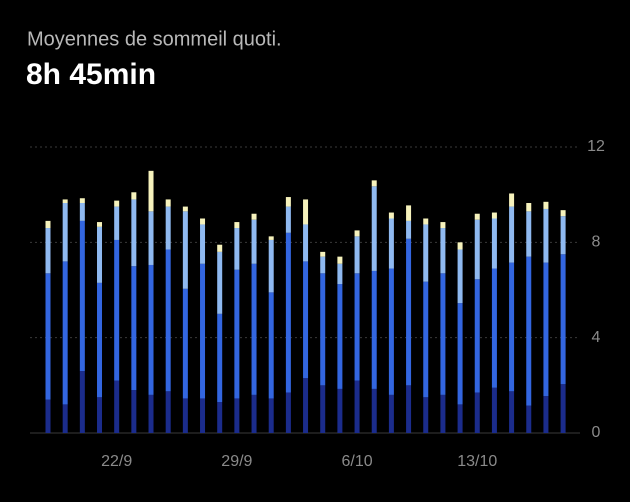 The width and height of the screenshot is (630, 502). I want to click on x-tick-label: 29/9, so click(236, 461).